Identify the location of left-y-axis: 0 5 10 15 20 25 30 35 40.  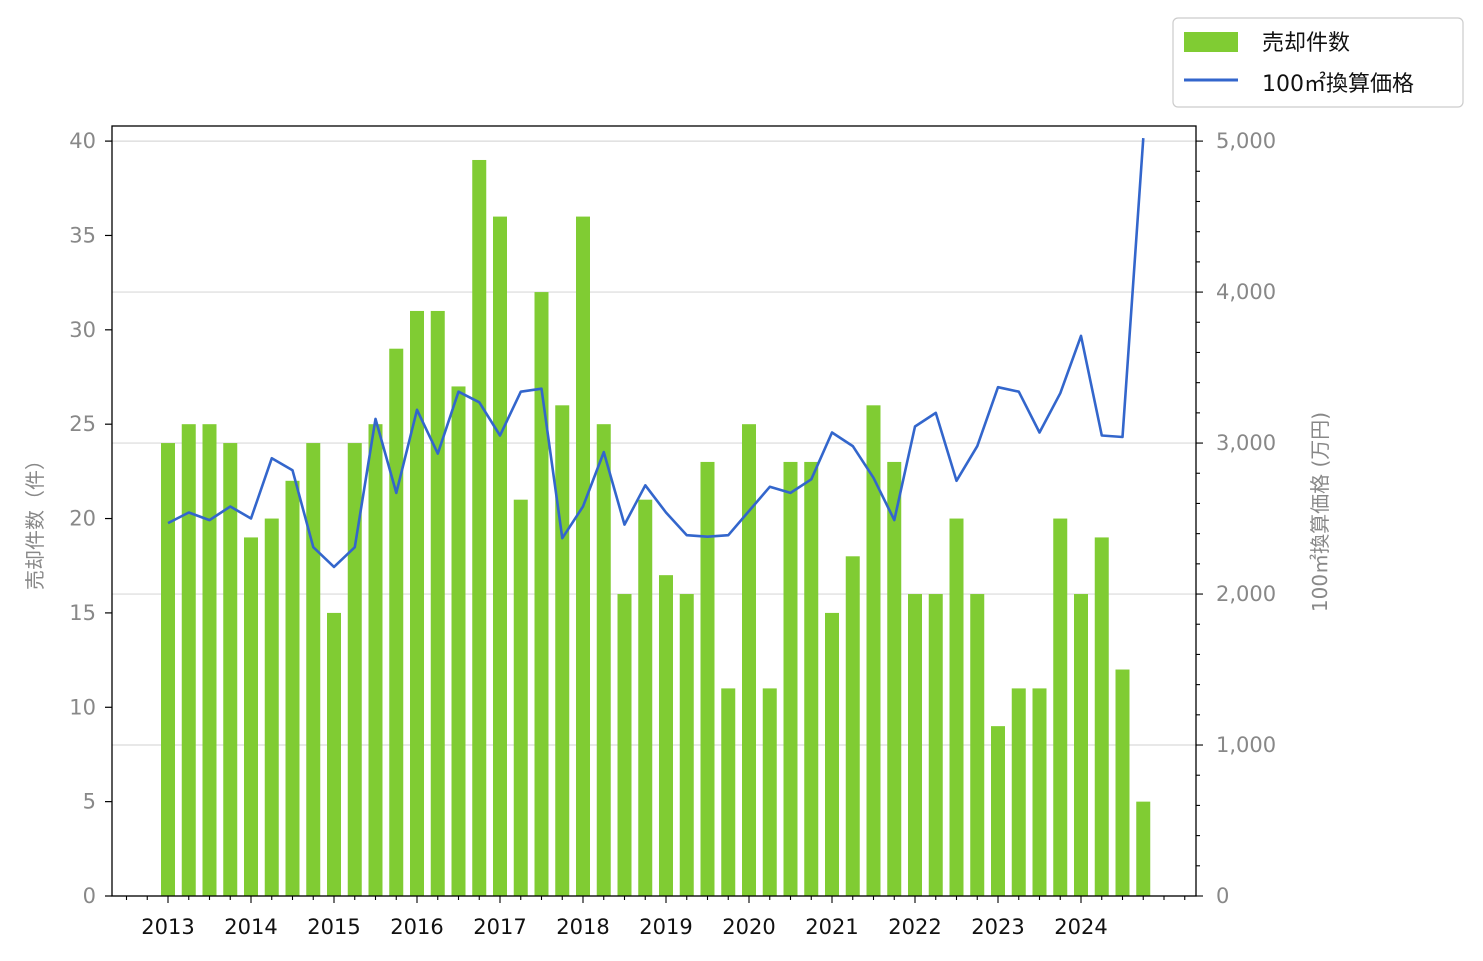
(90, 518).